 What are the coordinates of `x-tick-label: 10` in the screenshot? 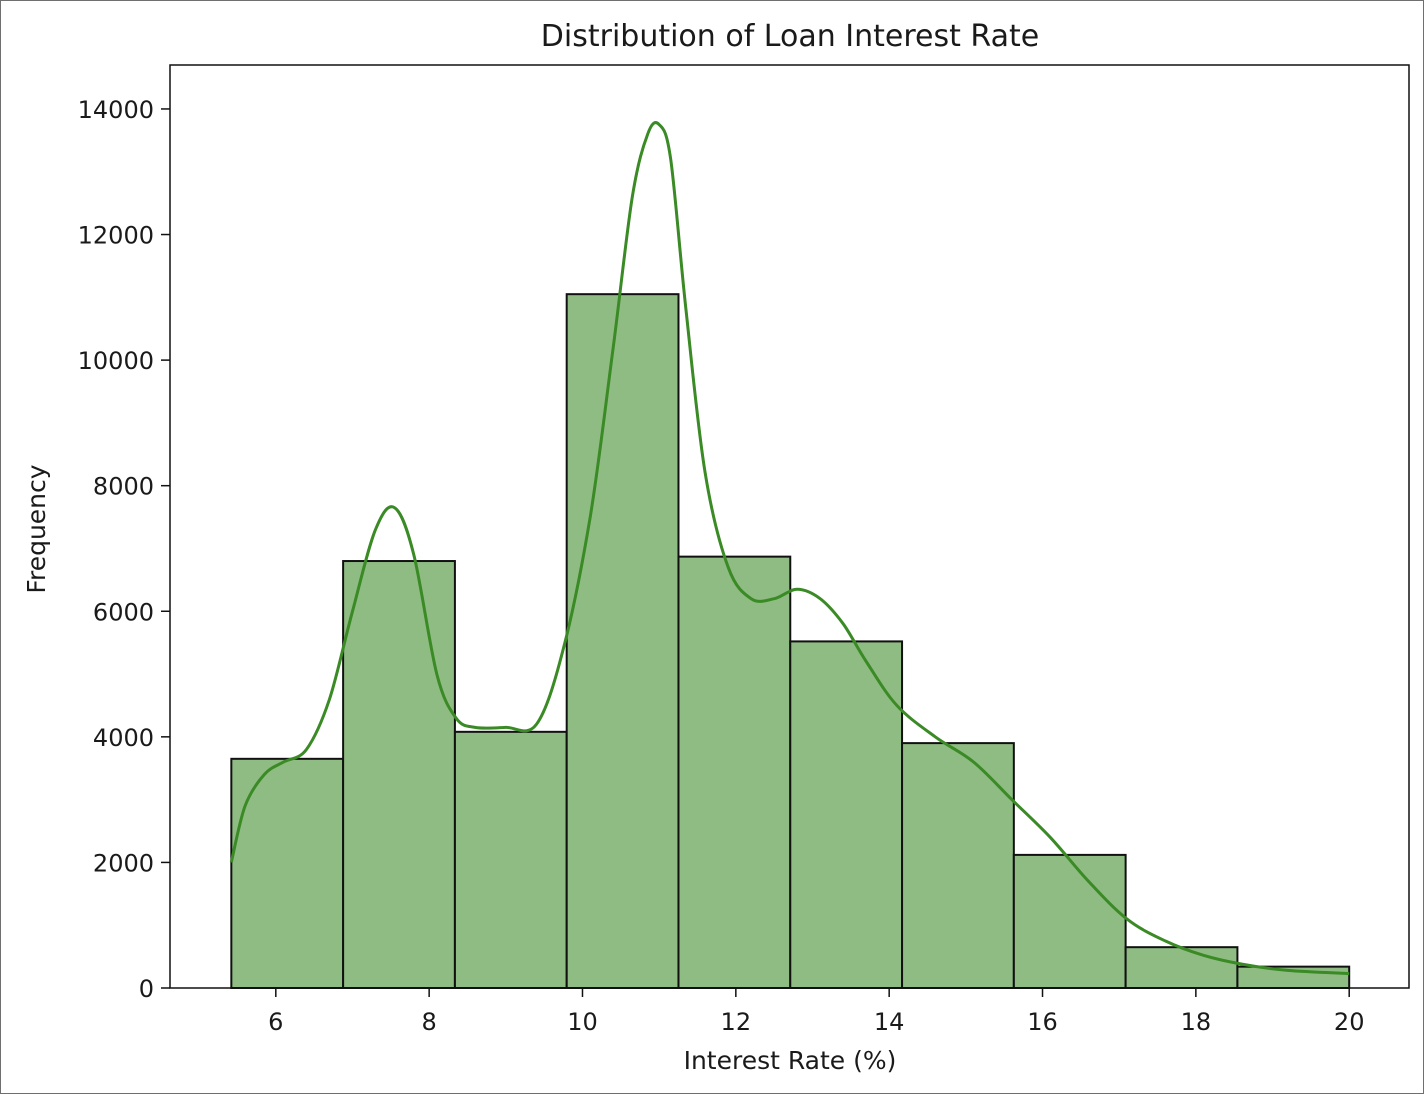 It's located at (582, 1022).